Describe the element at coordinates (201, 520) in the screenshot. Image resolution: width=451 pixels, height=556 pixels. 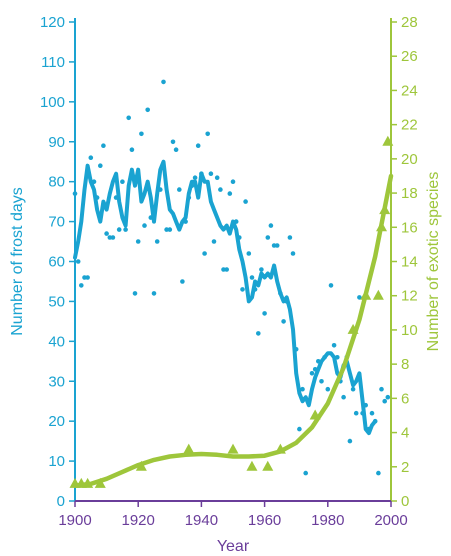
I see `x-tick-label-2: 1940` at that location.